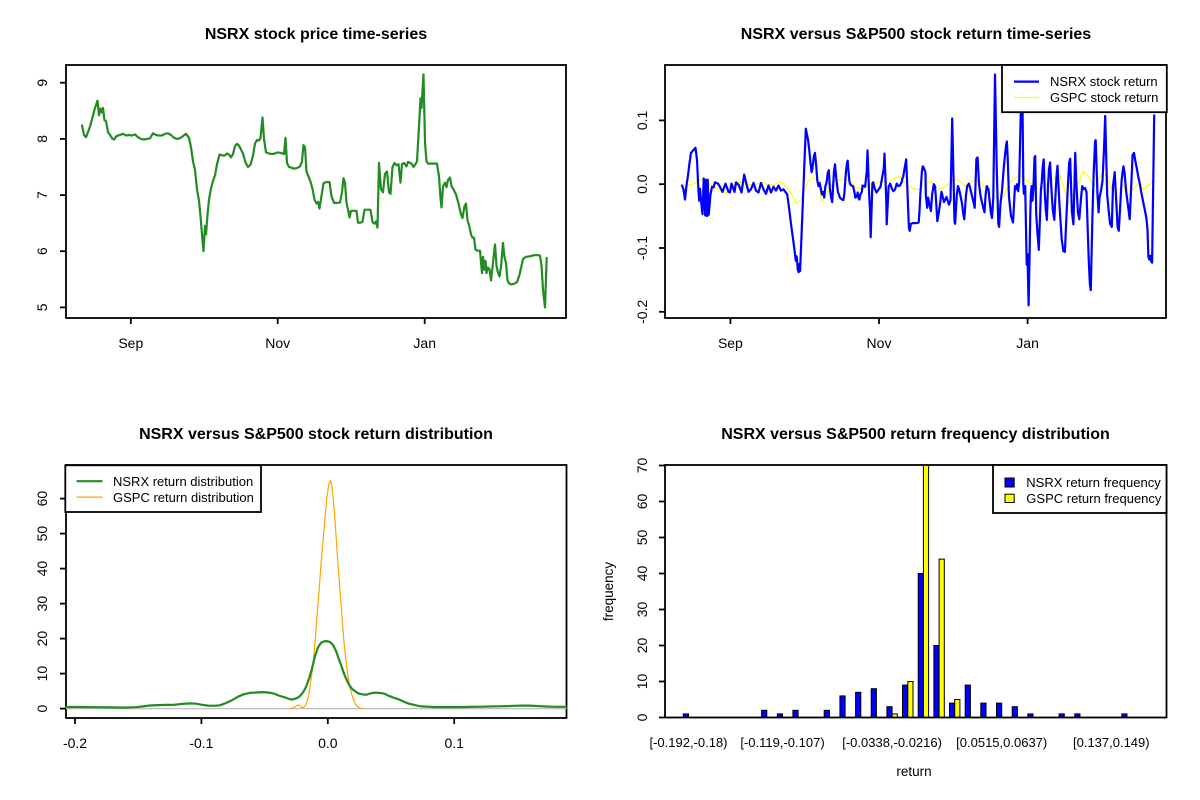 This screenshot has height=800, width=1200. What do you see at coordinates (782, 742) in the screenshot?
I see `svg-text: [-0.119,-0.107)` at bounding box center [782, 742].